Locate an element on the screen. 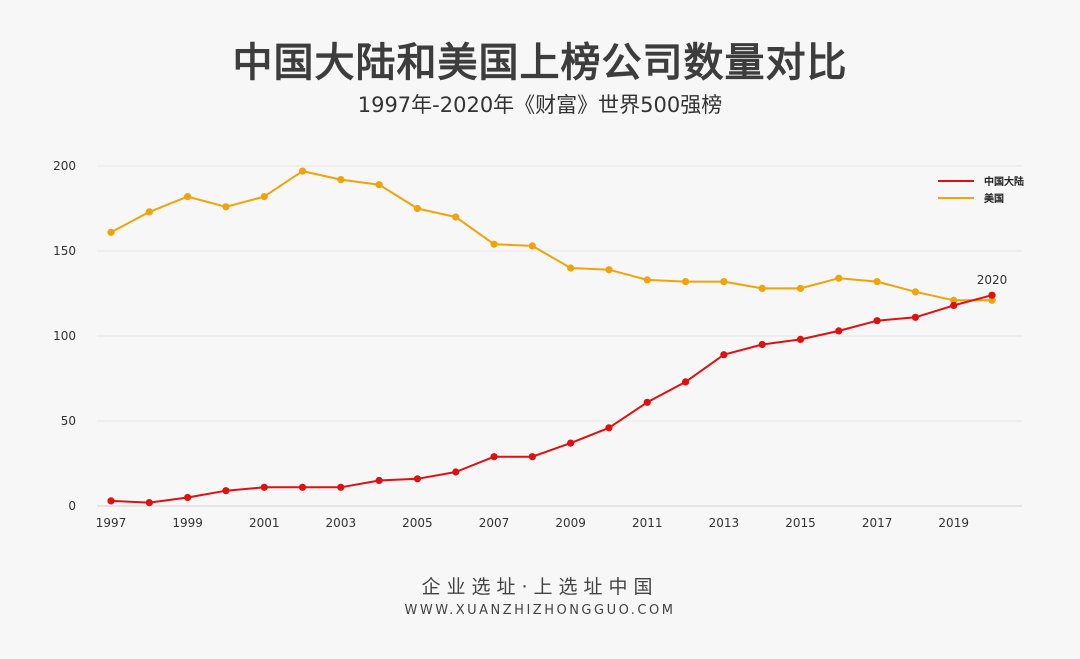 The height and width of the screenshot is (659, 1080). x-tick-label-2015: 2015 is located at coordinates (800, 523).